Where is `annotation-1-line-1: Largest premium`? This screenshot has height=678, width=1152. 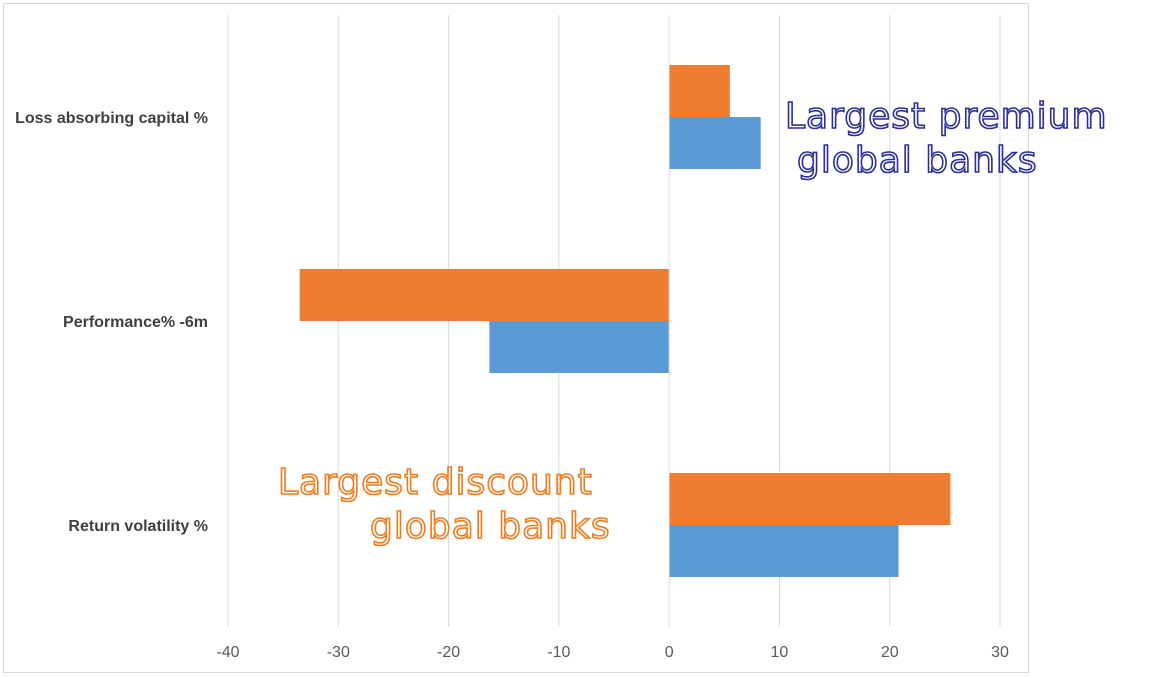
annotation-1-line-1: Largest premium is located at coordinates (946, 116).